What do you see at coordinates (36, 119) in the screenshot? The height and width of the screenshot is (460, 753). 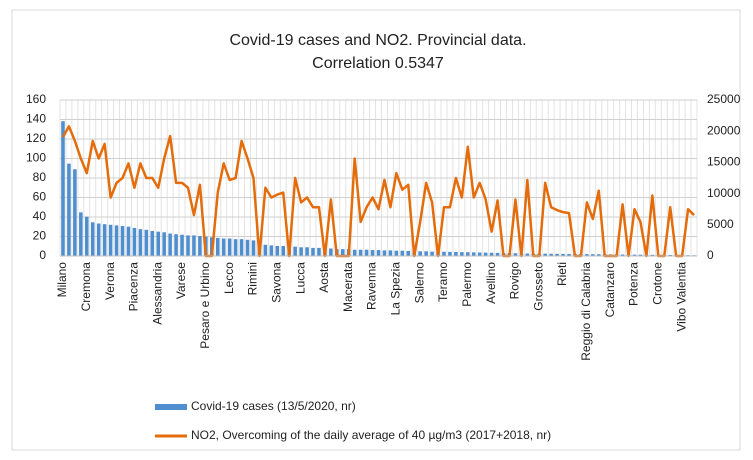 I see `y-tick-label: 140` at bounding box center [36, 119].